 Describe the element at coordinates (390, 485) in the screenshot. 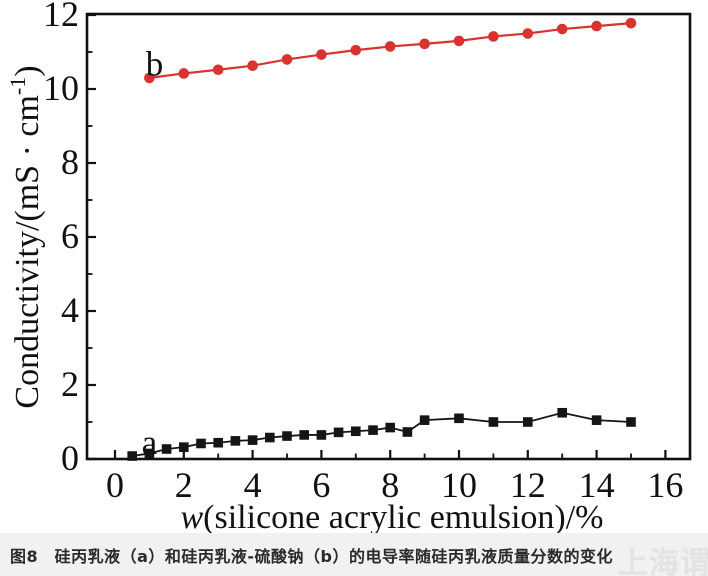

I see `x-tick-label: 8` at that location.